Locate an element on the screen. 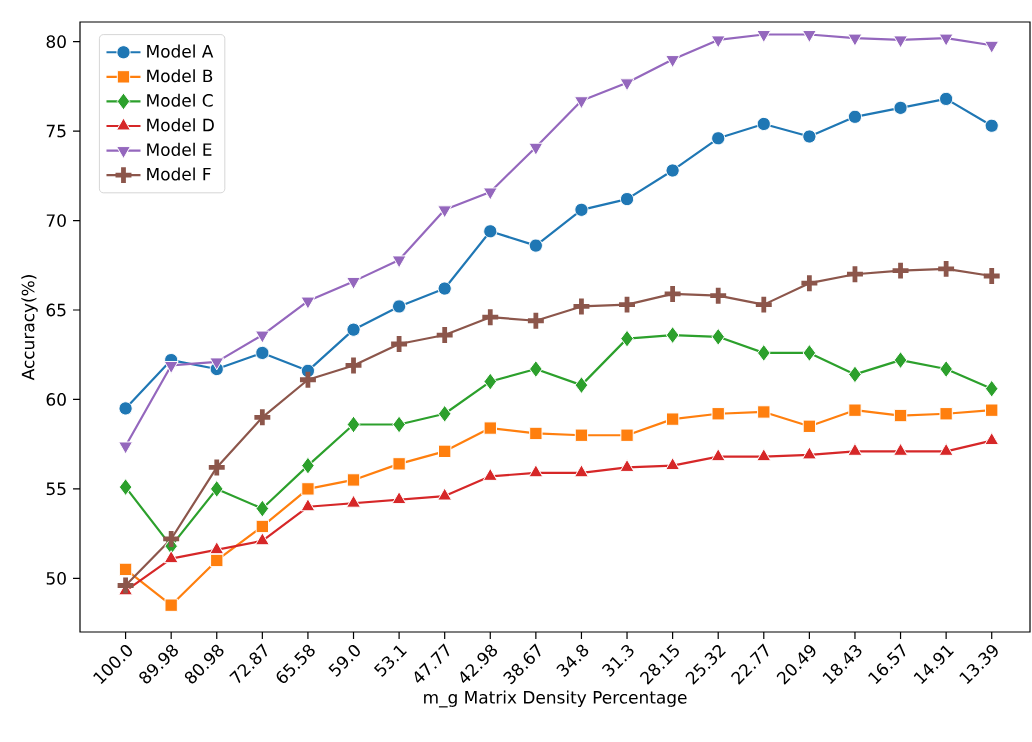 The width and height of the screenshot is (1032, 742). x-axis-title: m_g Matrix Density Percentage is located at coordinates (555, 699).